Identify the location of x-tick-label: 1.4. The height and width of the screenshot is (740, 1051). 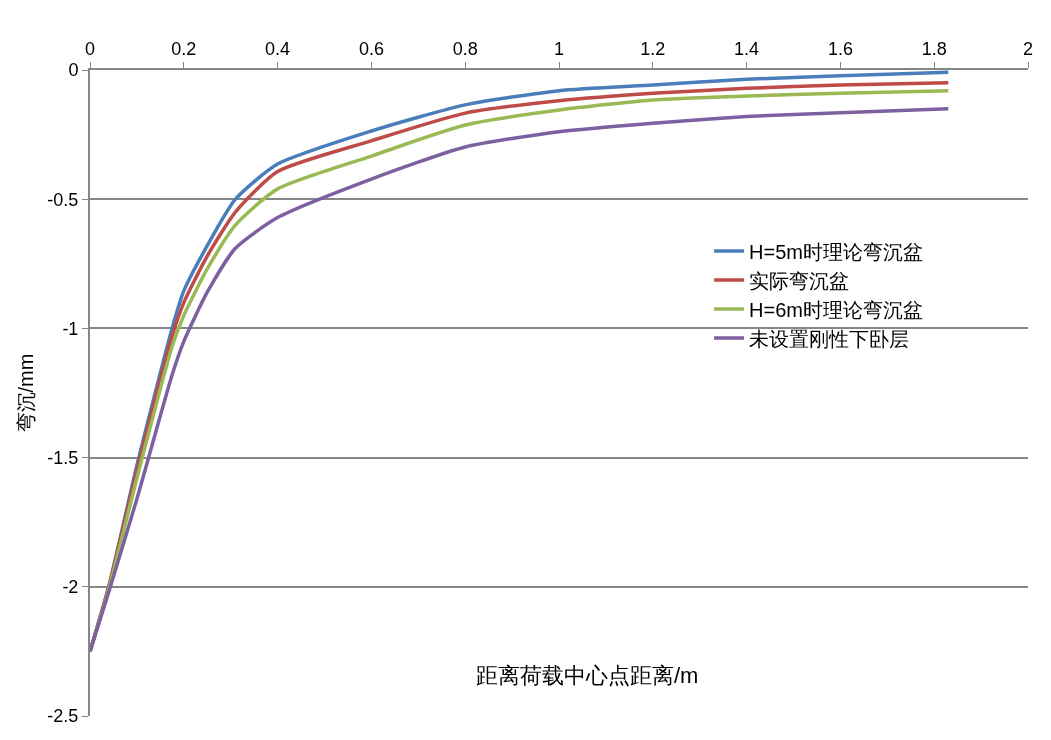
(747, 48).